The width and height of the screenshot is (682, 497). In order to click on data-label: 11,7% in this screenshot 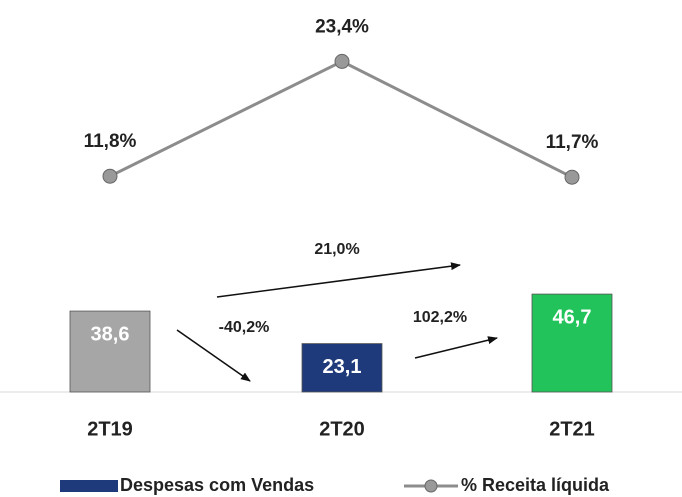, I will do `click(572, 142)`.